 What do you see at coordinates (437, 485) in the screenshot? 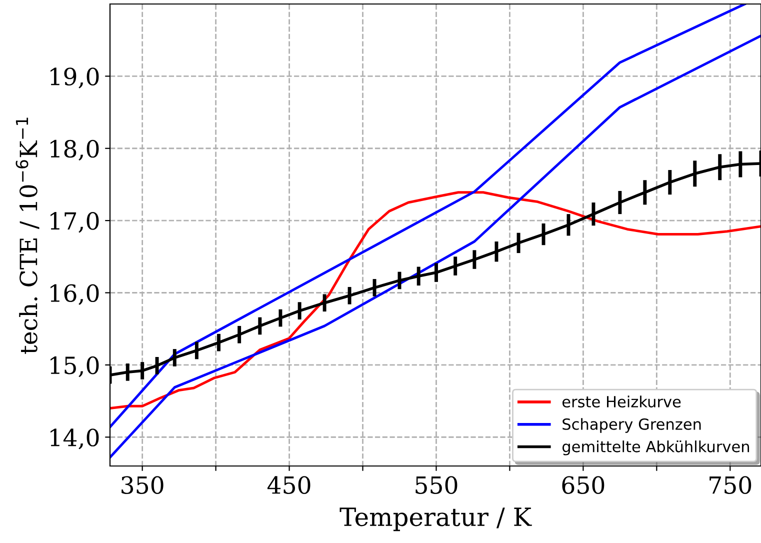
I see `x-tick-label: 550` at bounding box center [437, 485].